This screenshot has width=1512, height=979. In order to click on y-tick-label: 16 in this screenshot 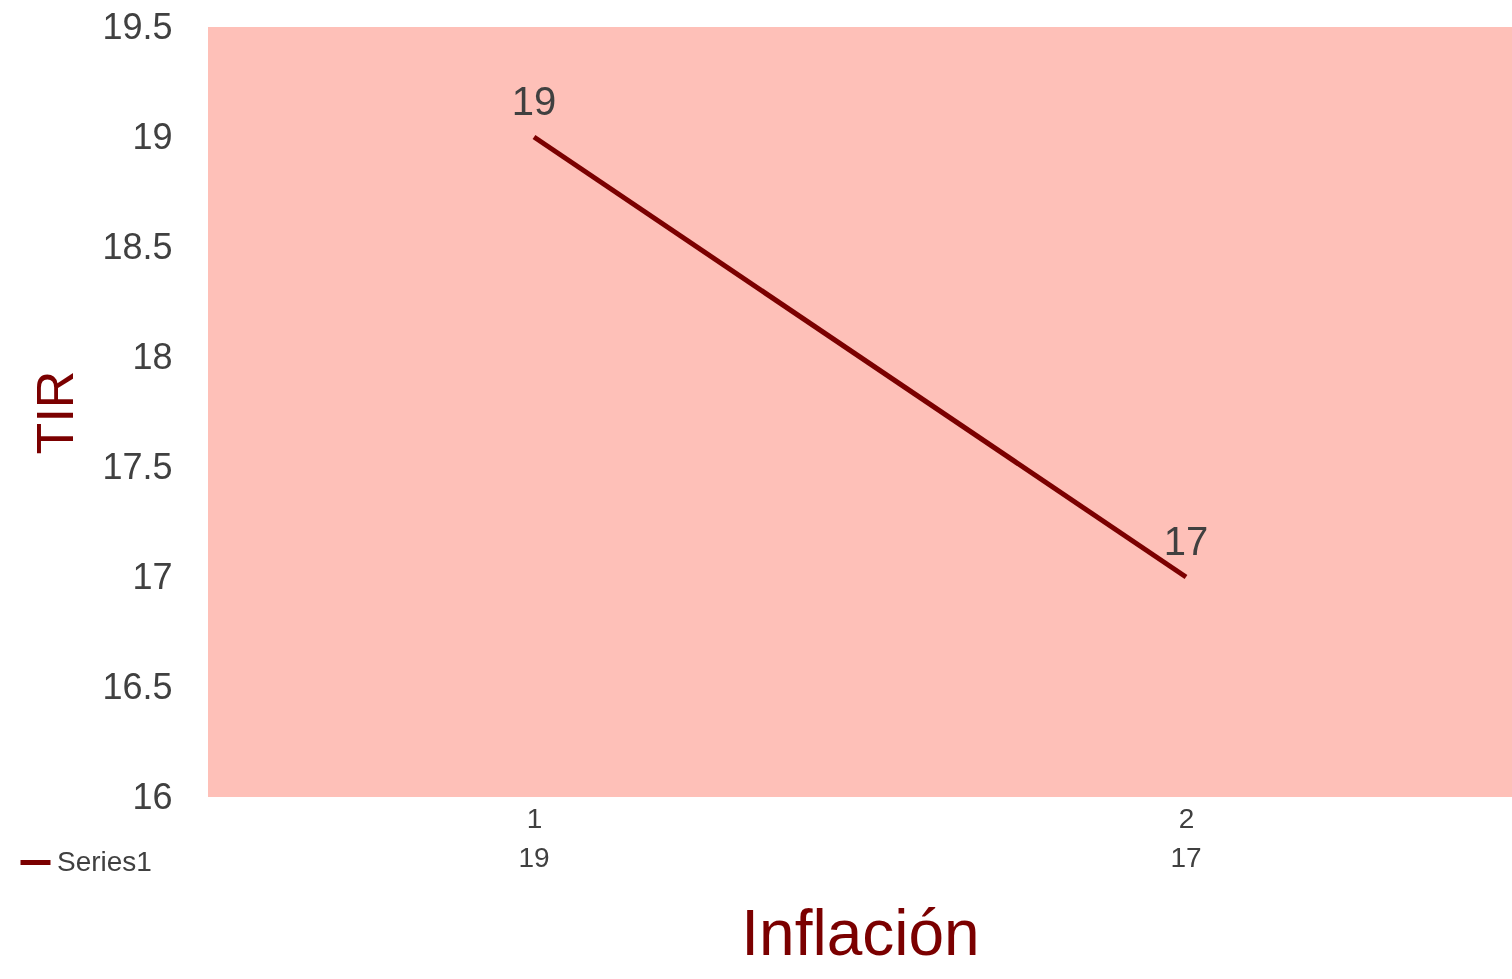, I will do `click(152, 796)`.